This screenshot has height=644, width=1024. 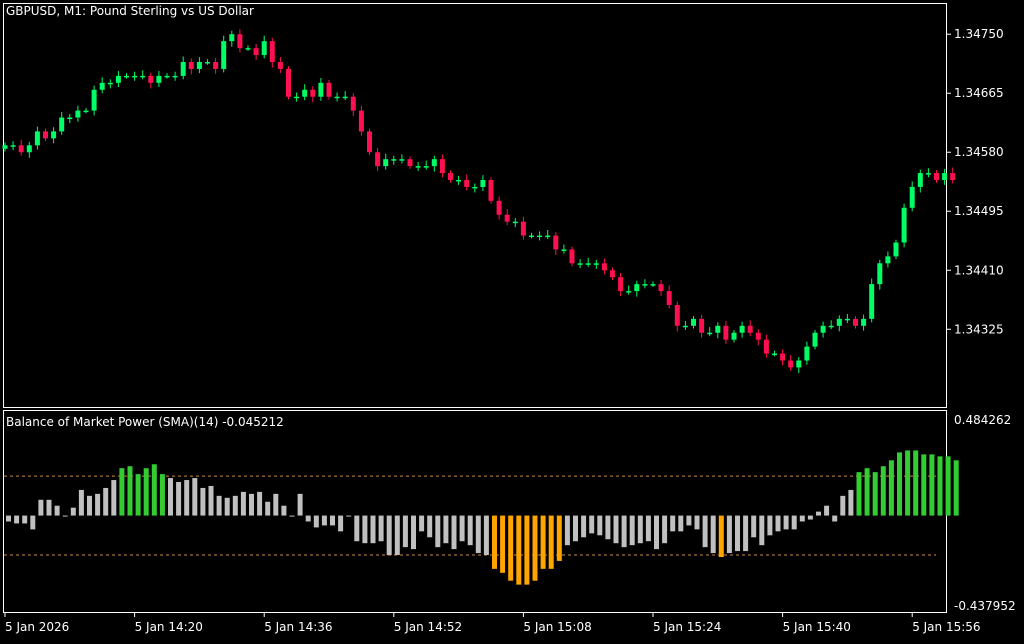 I want to click on time-axis-label: 5 Jan 15:40, so click(x=817, y=627).